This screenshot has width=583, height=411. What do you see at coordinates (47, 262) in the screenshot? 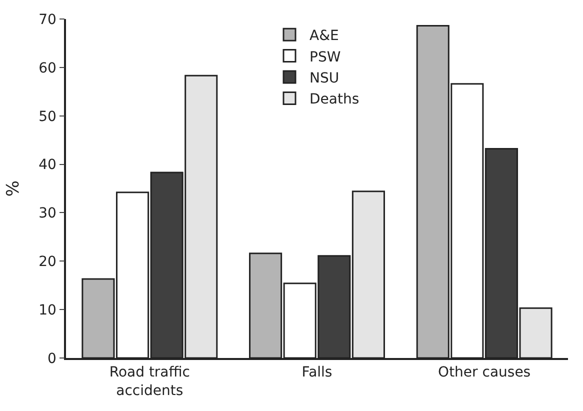
I see `y-tick-label: 20` at bounding box center [47, 262].